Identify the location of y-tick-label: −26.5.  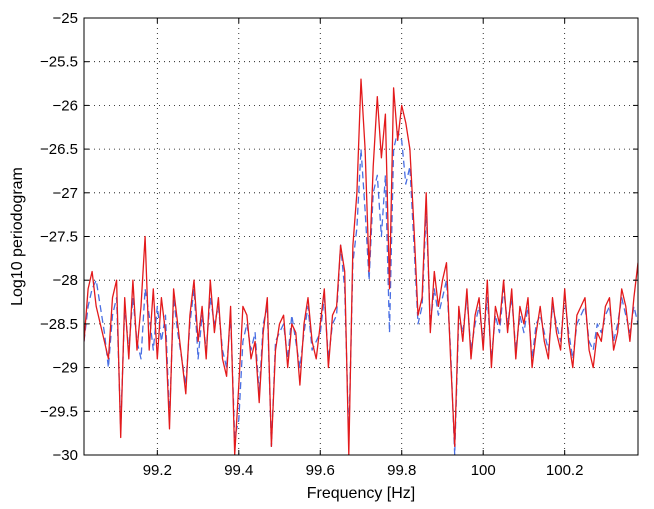
(59, 149).